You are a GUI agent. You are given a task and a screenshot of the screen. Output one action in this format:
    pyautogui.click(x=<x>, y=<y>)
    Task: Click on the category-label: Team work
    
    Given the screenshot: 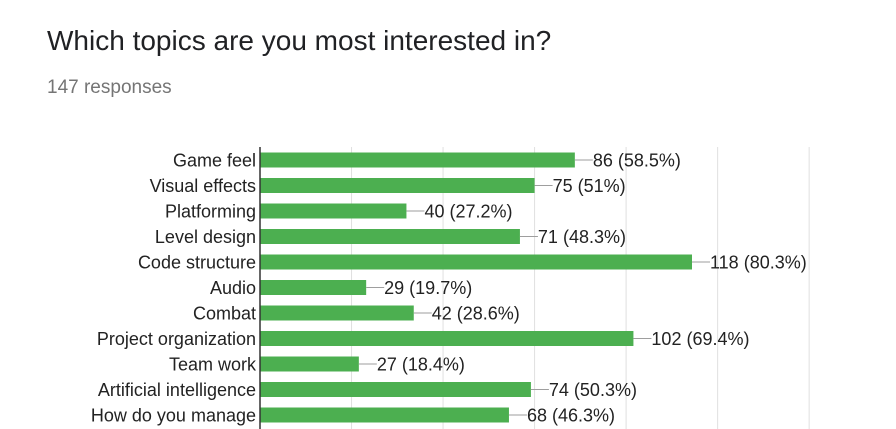 What is the action you would take?
    pyautogui.click(x=213, y=365)
    